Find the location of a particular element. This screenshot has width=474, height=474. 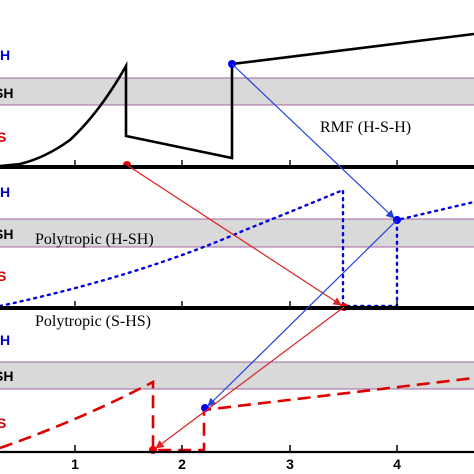

label-top-sh: SH is located at coordinates (6, 93).